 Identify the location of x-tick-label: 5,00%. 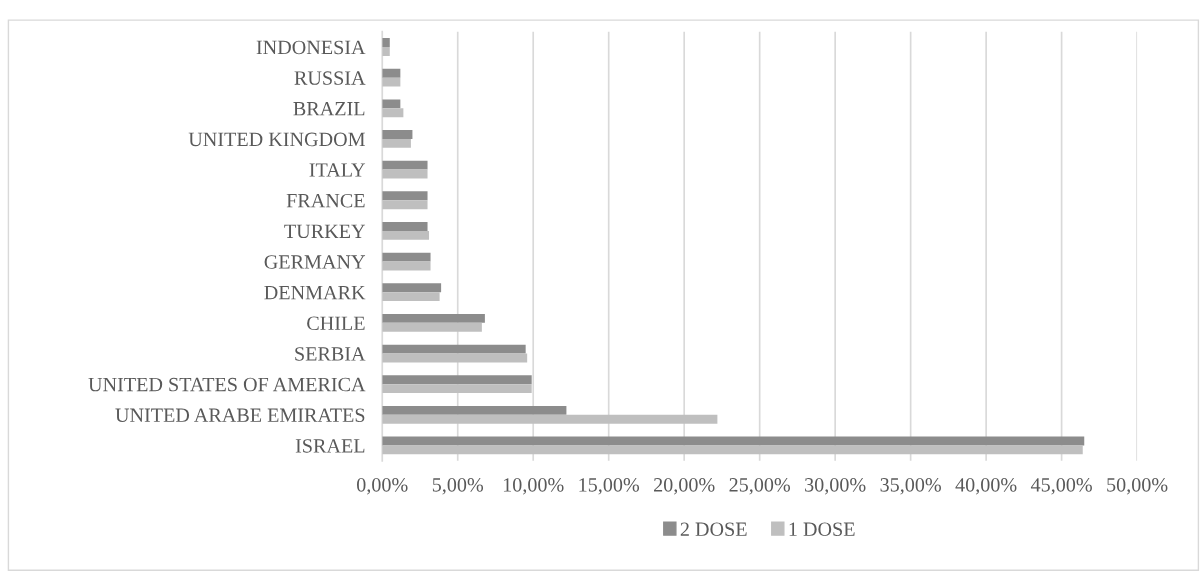
(458, 486).